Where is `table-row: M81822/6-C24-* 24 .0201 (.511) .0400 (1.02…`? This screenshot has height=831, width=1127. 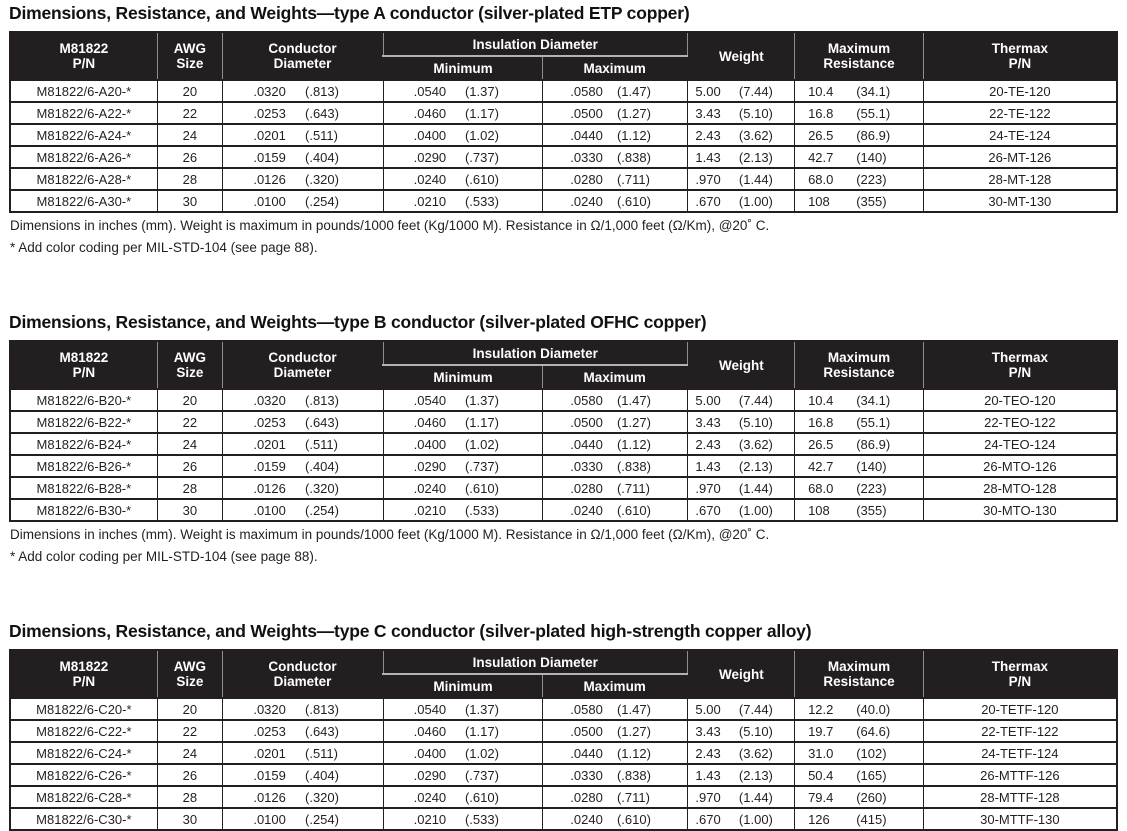
table-row: M81822/6-C24-* 24 .0201 (.511) .0400 (1.02… is located at coordinates (563, 753).